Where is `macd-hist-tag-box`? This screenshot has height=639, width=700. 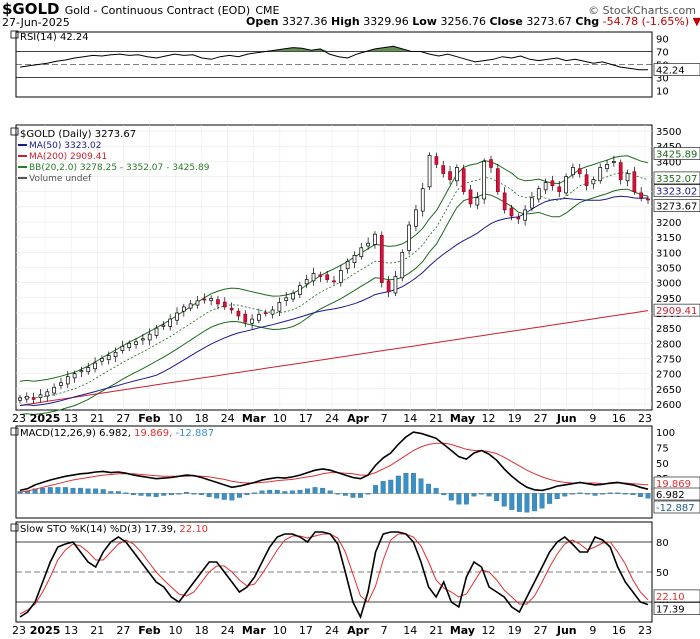 macd-hist-tag-box is located at coordinates (676, 507).